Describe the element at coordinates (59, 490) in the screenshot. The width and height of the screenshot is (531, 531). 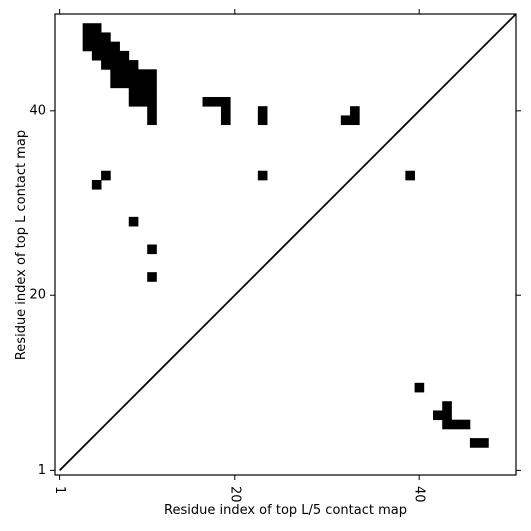
I see `x-tick-label: 1` at that location.